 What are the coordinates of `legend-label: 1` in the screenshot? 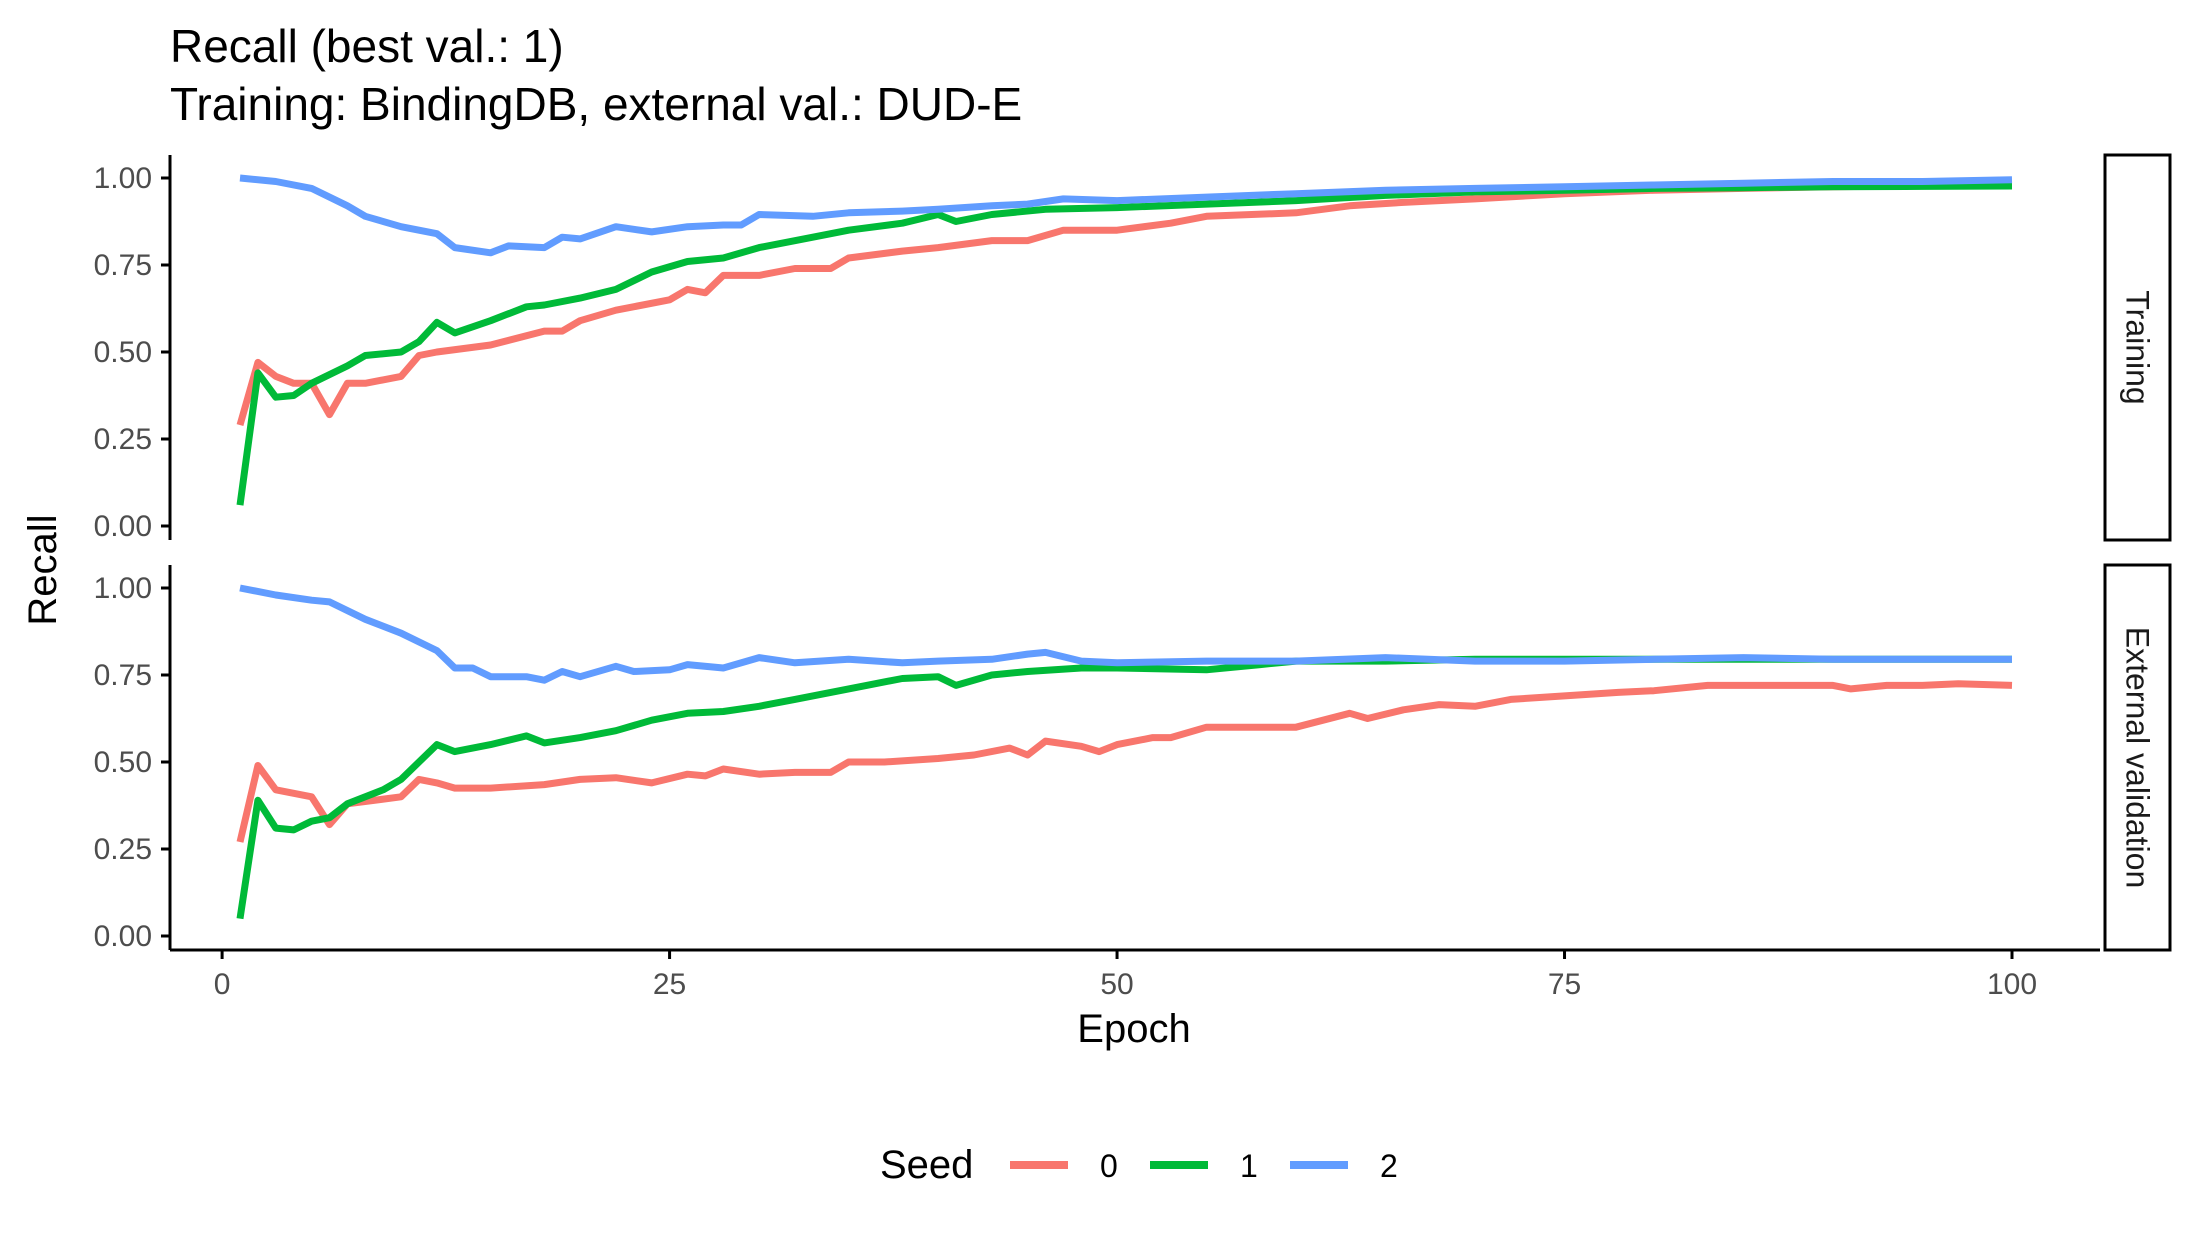 It's located at (1249, 1166).